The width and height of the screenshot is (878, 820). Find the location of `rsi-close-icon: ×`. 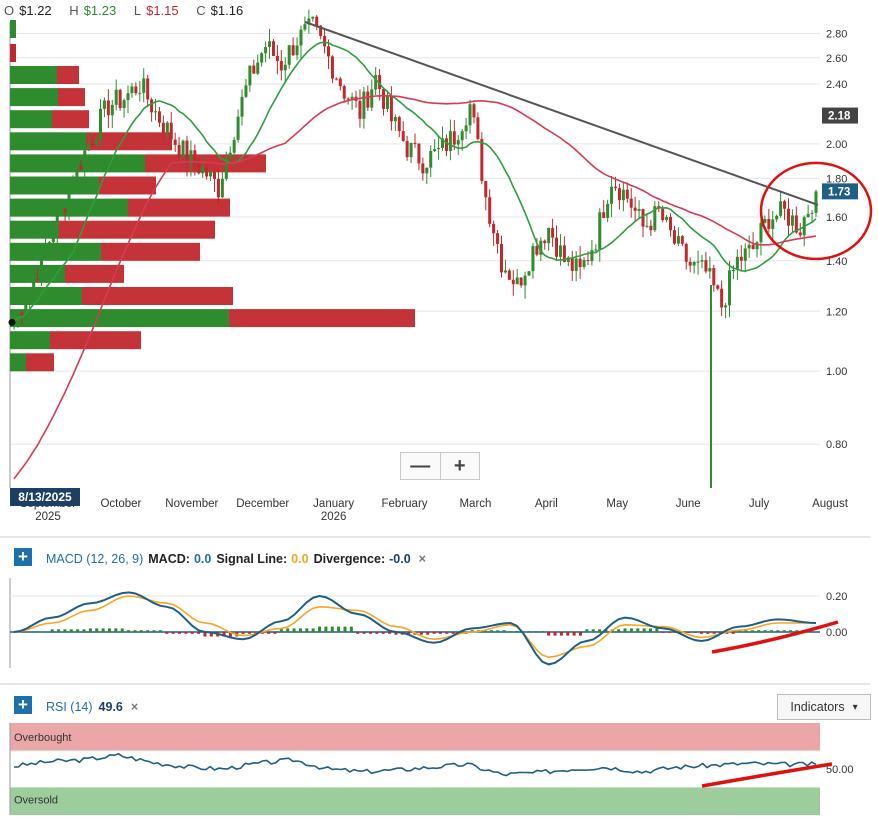

rsi-close-icon: × is located at coordinates (134, 707).